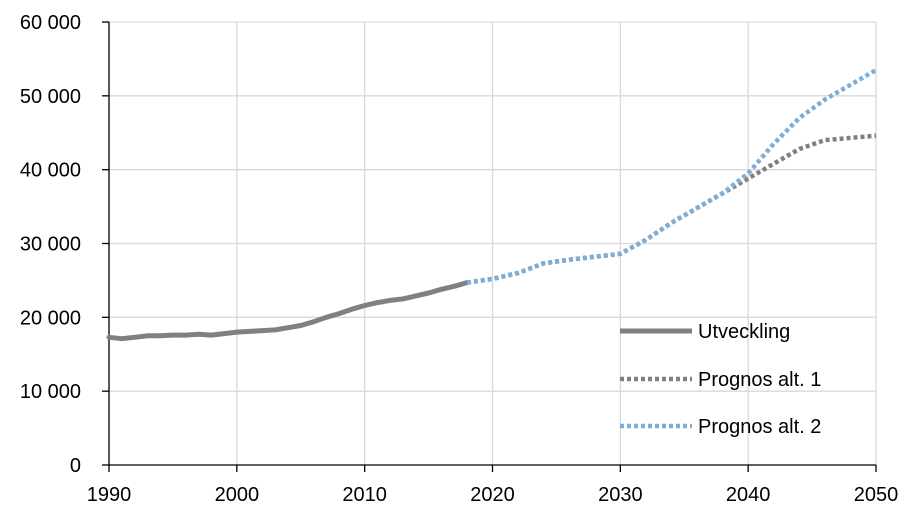 This screenshot has width=905, height=511. What do you see at coordinates (288, 311) in the screenshot?
I see `series-line-utveckling` at bounding box center [288, 311].